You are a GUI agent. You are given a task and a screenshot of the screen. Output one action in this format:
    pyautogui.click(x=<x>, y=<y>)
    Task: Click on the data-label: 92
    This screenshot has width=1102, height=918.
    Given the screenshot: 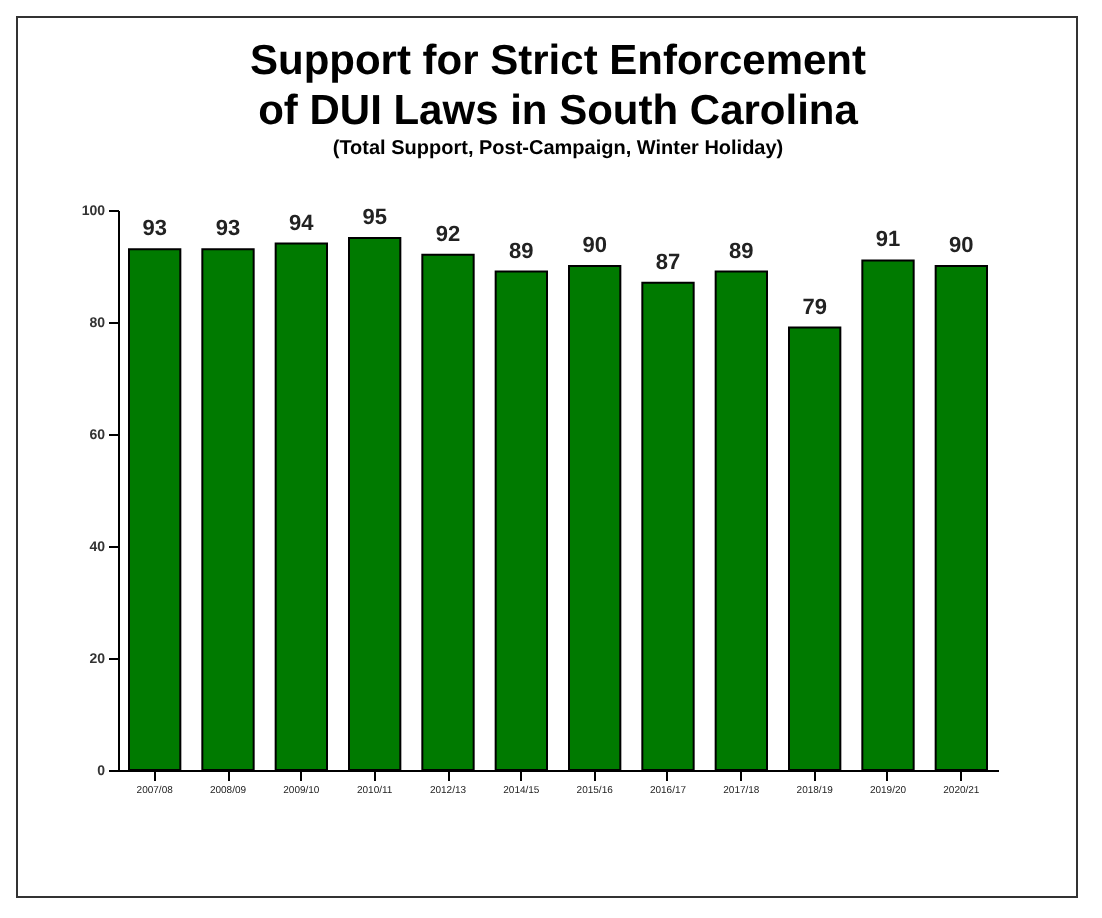 What is the action you would take?
    pyautogui.click(x=448, y=234)
    